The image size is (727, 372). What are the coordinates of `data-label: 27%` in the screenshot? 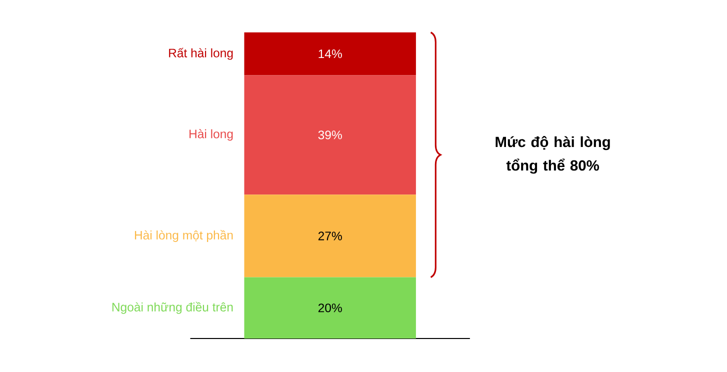 It's located at (330, 236).